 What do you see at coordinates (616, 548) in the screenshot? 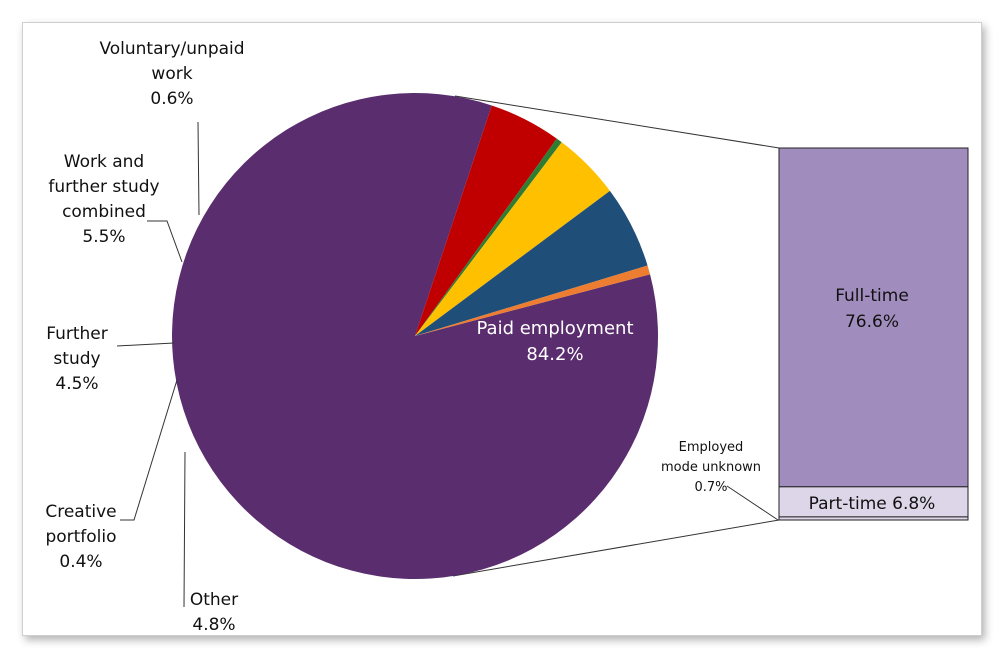
I see `connector-bottom` at bounding box center [616, 548].